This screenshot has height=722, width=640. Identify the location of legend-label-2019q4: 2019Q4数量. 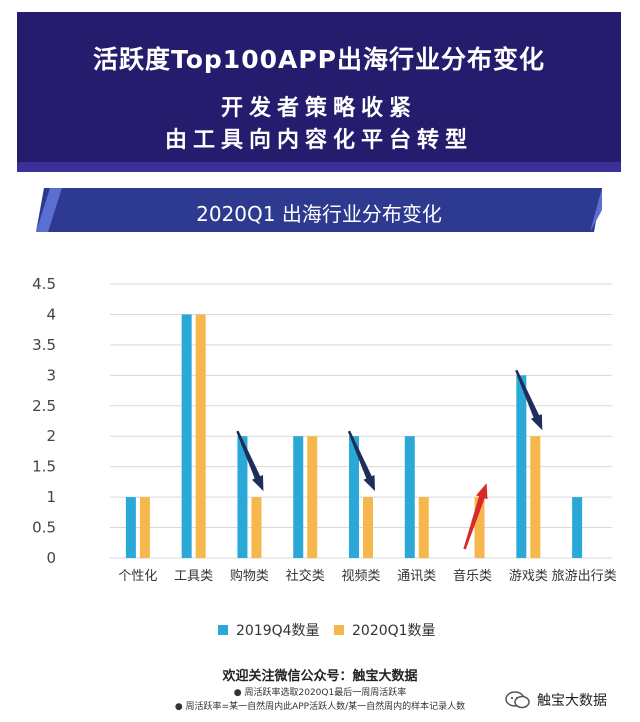
(278, 631).